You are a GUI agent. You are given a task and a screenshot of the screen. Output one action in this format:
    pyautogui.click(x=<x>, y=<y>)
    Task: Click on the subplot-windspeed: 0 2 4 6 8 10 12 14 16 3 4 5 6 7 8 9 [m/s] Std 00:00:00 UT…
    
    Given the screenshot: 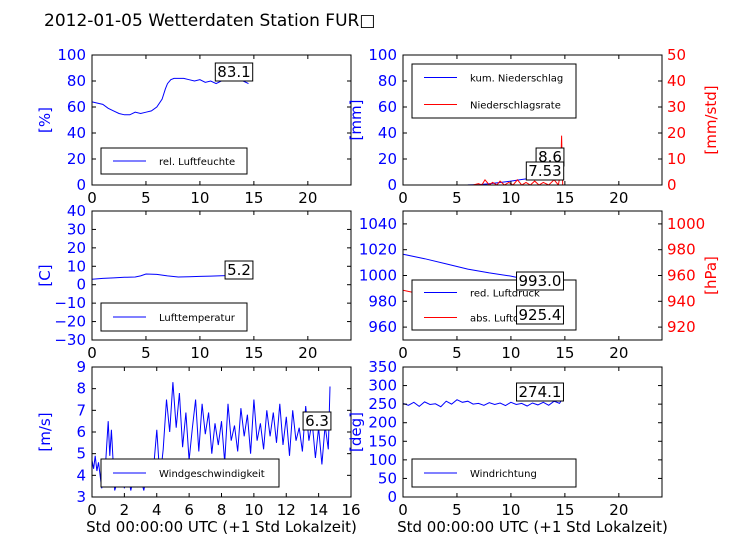 What is the action you would take?
    pyautogui.click(x=198, y=447)
    